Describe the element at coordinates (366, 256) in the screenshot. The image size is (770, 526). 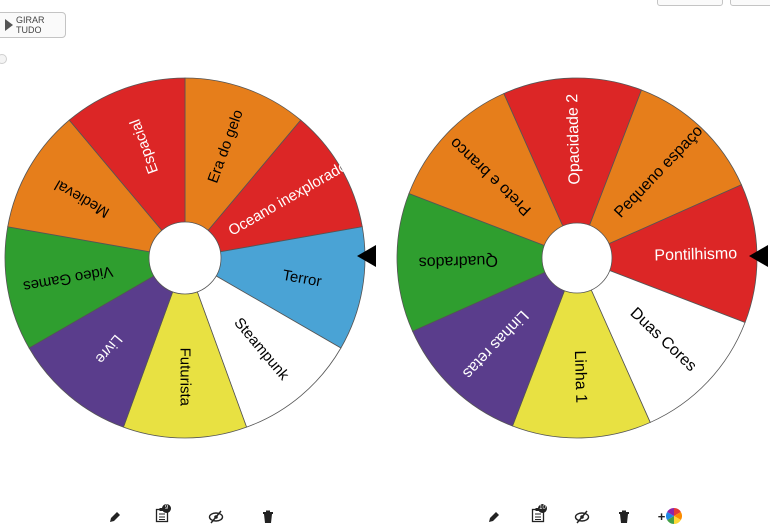
I see `wheel-left-pointer` at that location.